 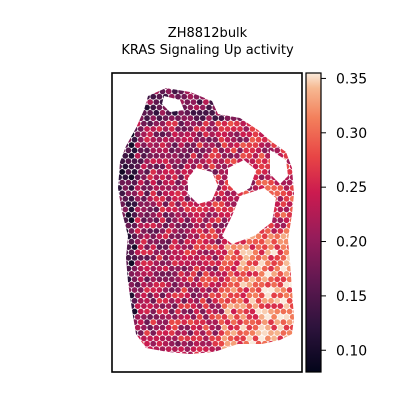 I want to click on chart-title: ZH8812bulk, so click(x=207, y=33).